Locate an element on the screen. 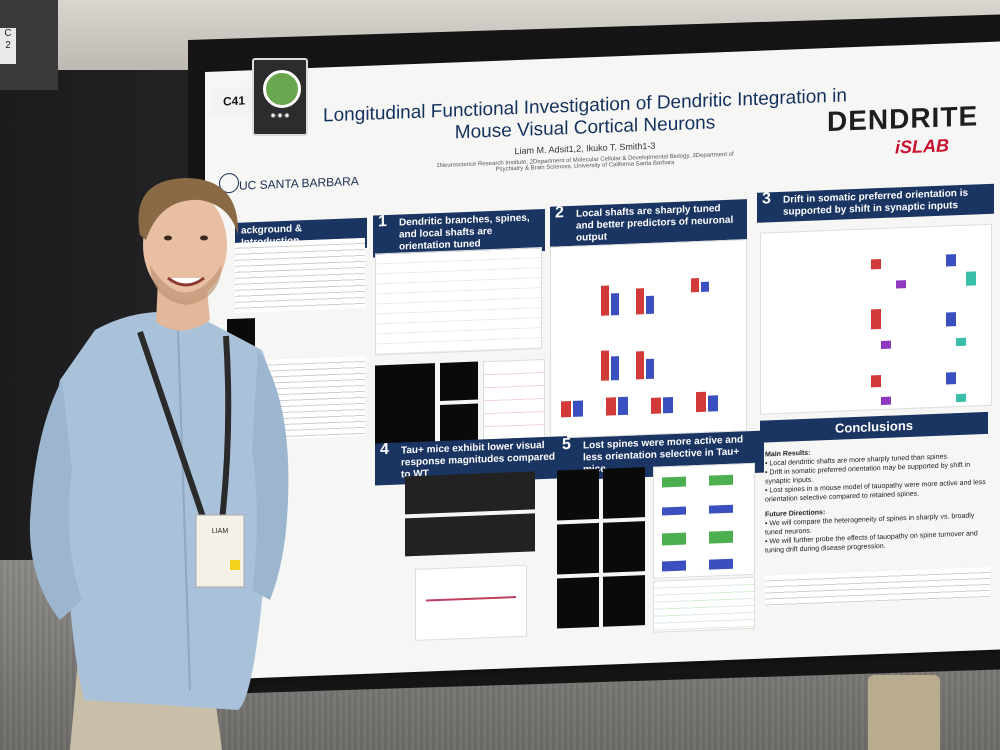  section-5-number: 5 is located at coordinates (566, 444).